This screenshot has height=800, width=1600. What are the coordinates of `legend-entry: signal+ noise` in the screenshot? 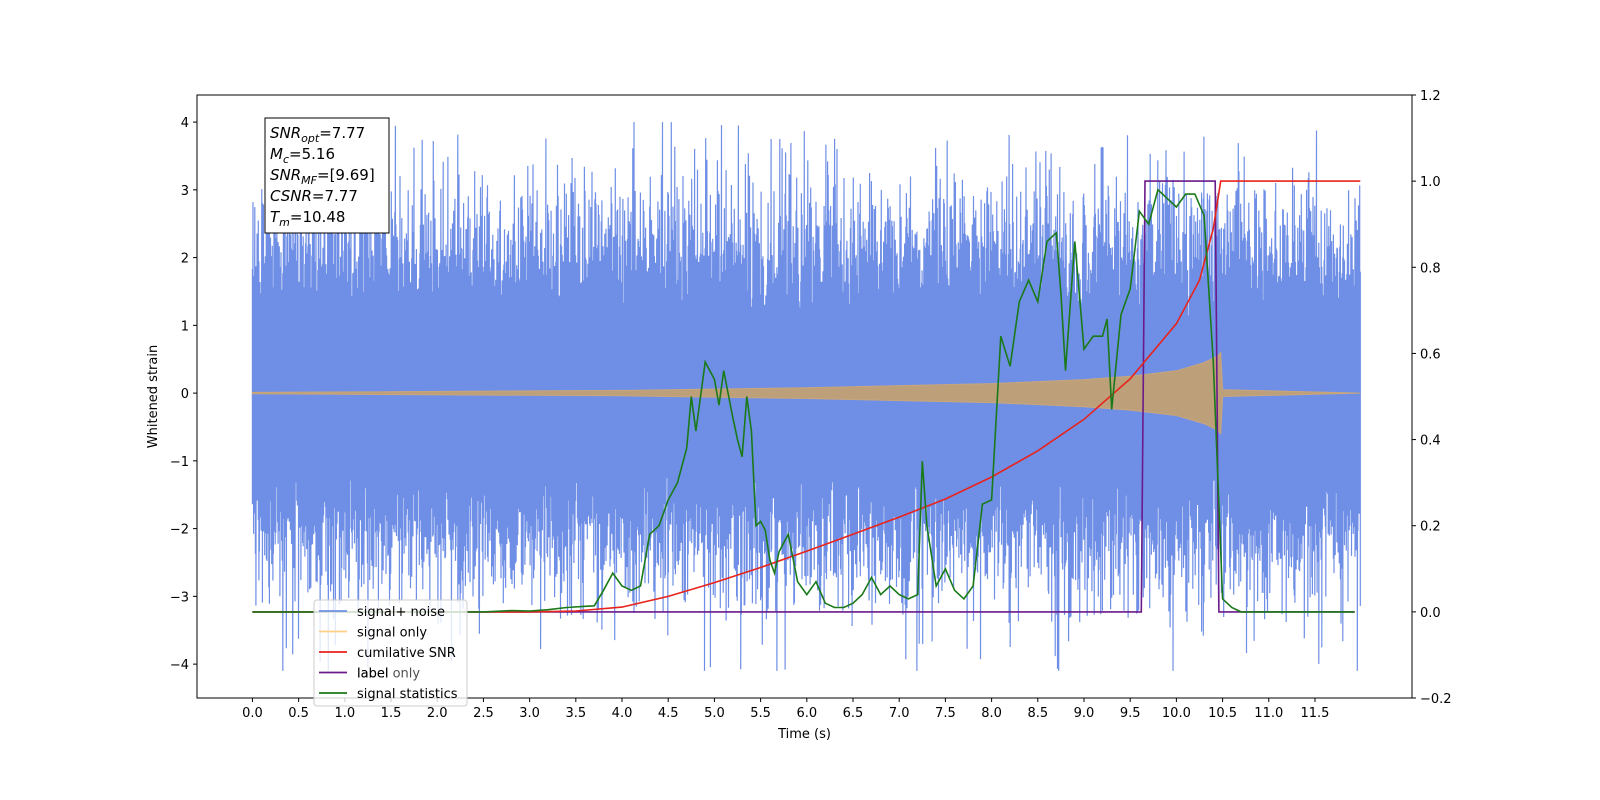 It's located at (401, 612).